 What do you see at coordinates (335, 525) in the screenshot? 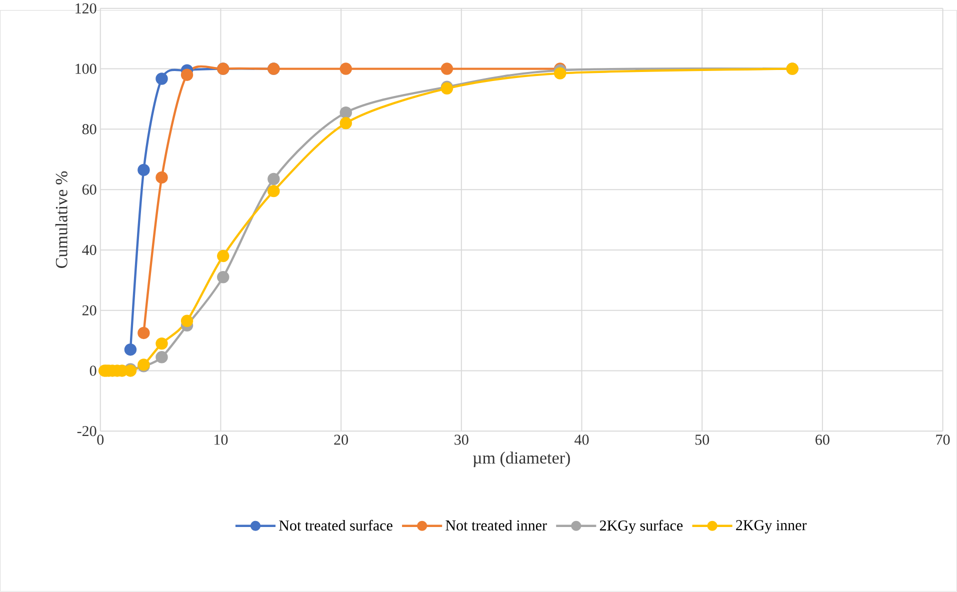
I see `legend-label: Not treated surface` at bounding box center [335, 525].